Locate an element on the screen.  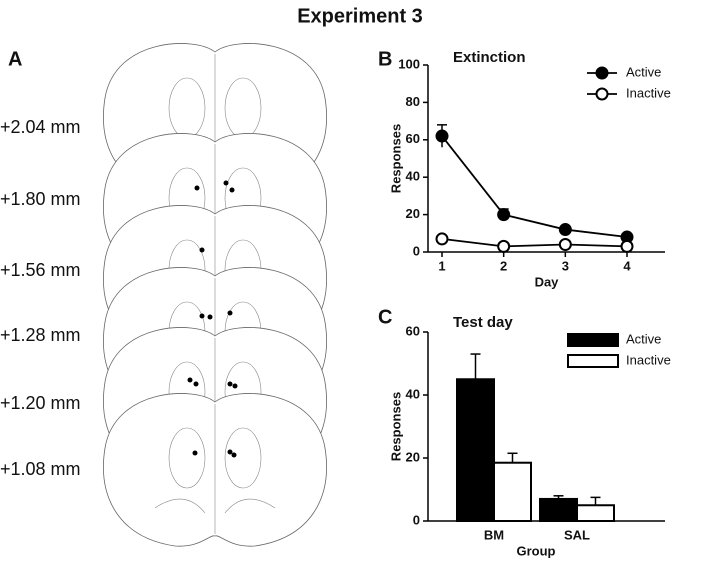
y-tick-label: 80 is located at coordinates (413, 101).